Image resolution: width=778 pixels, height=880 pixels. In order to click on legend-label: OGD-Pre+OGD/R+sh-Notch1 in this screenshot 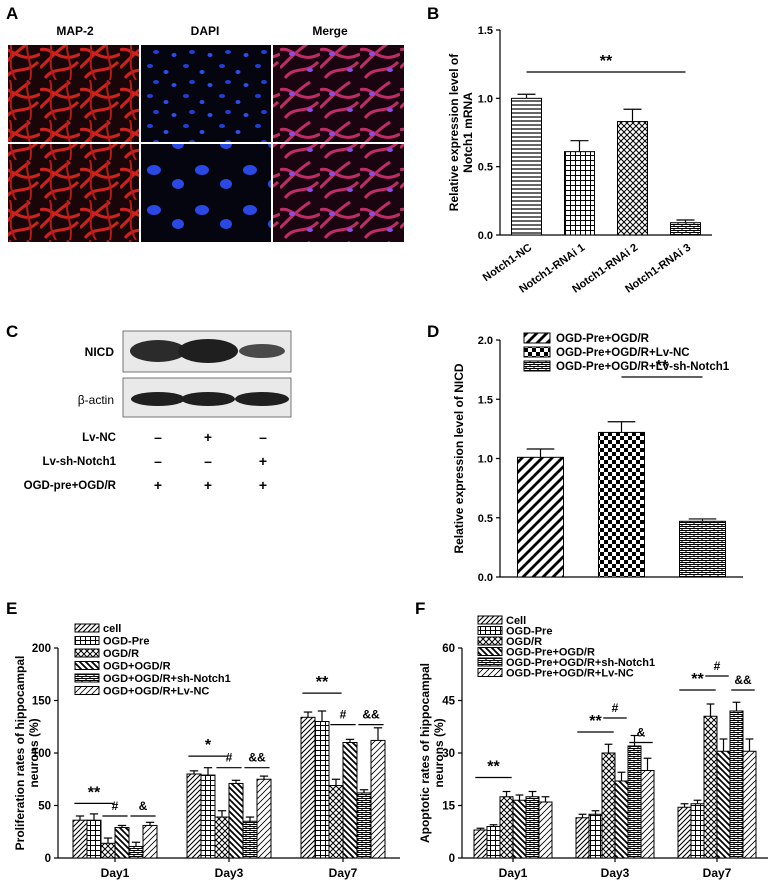, I will do `click(580, 663)`.